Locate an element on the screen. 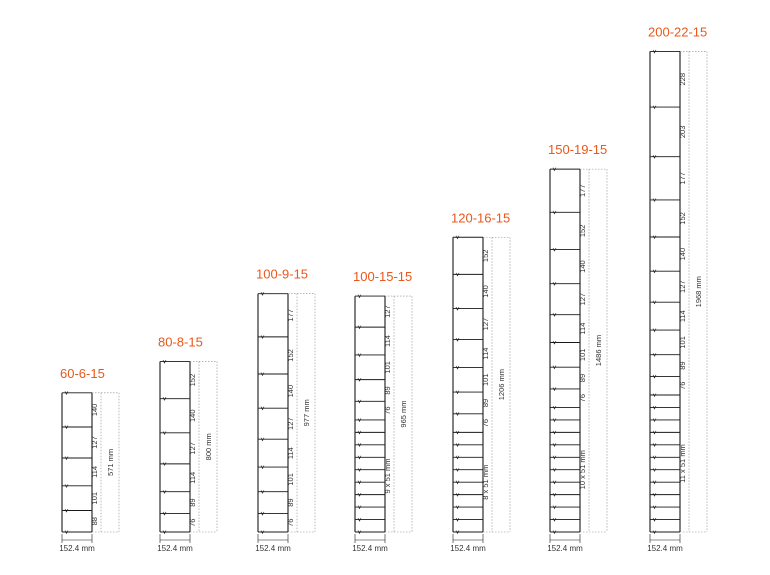 Image resolution: width=770 pixels, height=575 pixels. total-height-label: 1968 mm is located at coordinates (698, 291).